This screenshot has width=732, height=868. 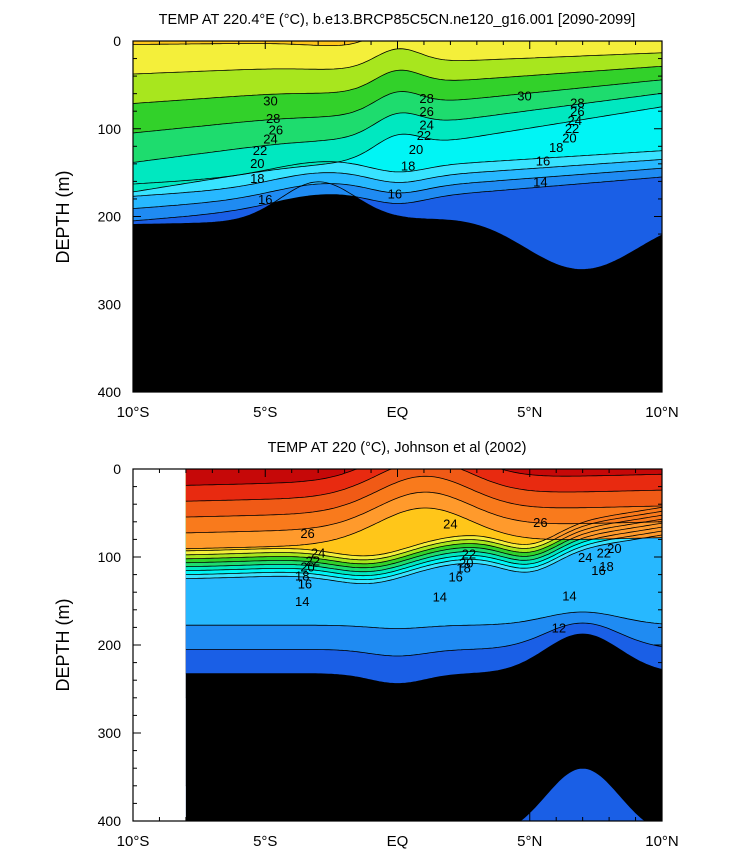 I want to click on contour-label: 30, so click(x=270, y=101).